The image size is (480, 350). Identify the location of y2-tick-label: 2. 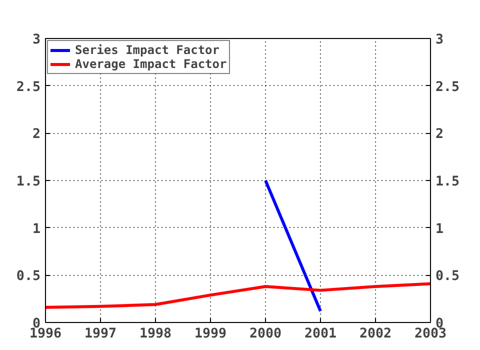
(440, 134).